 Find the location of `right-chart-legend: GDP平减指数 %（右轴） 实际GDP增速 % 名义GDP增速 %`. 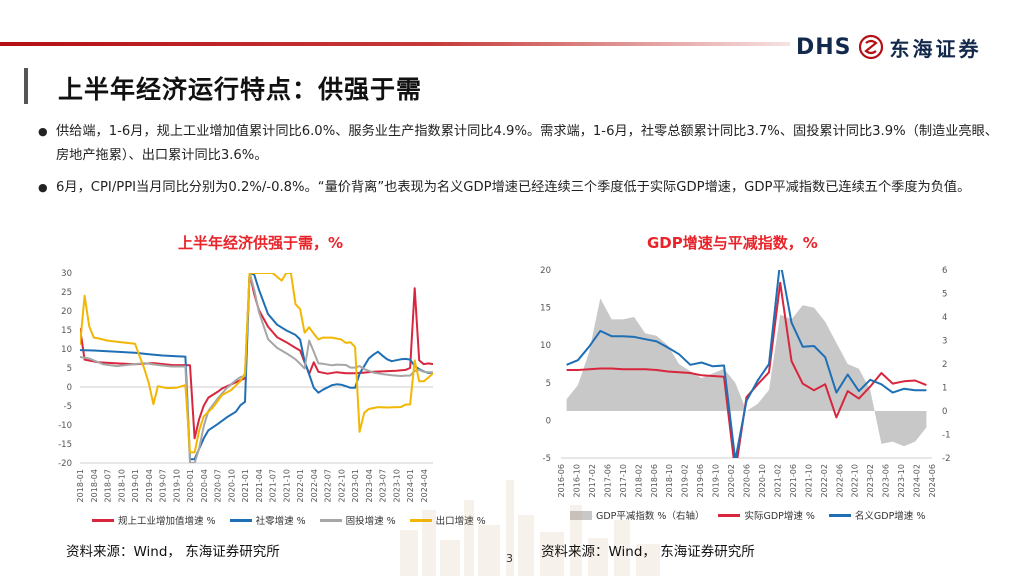

right-chart-legend: GDP平减指数 %（右轴） 实际GDP增速 % 名义GDP增速 % is located at coordinates (754, 515).